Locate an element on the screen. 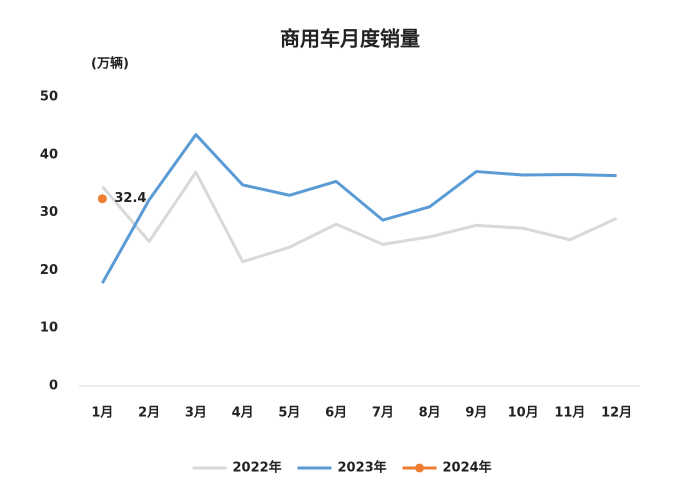  y-axis-label: (万辆) is located at coordinates (110, 64).